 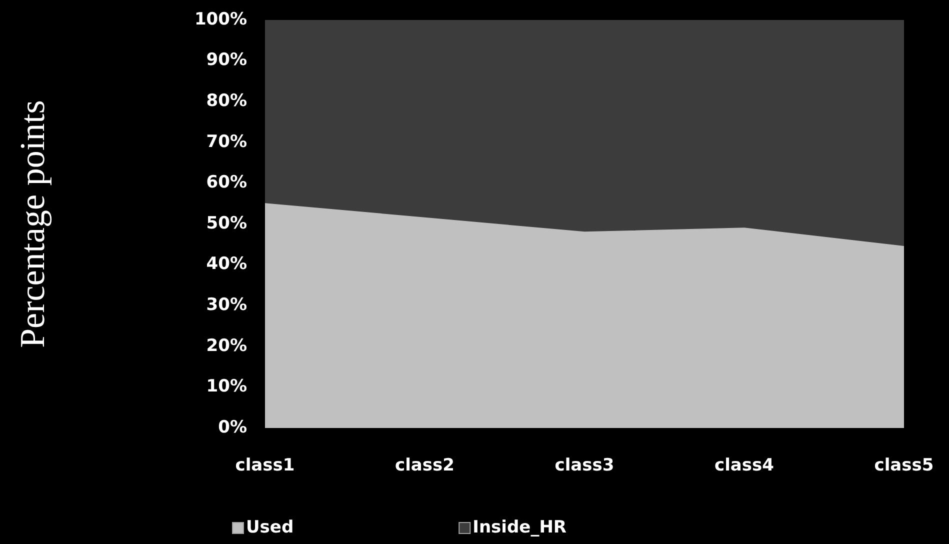 I want to click on x-tick-label: class3, so click(x=584, y=466).